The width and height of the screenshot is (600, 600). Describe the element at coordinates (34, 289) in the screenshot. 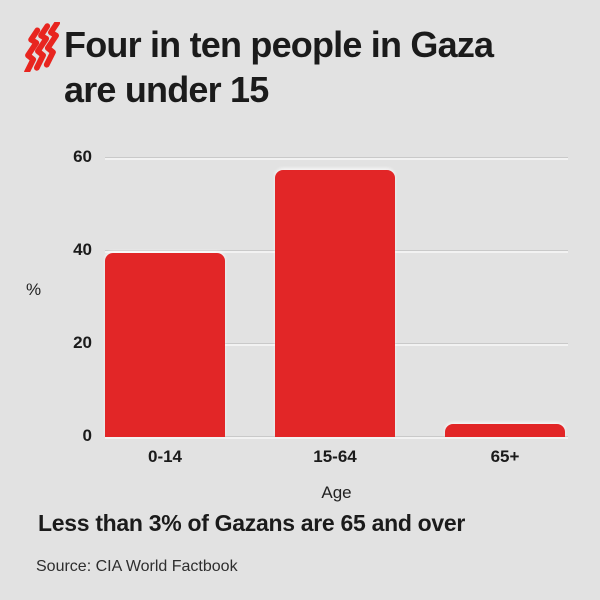

I see `y-axis-label: %` at that location.